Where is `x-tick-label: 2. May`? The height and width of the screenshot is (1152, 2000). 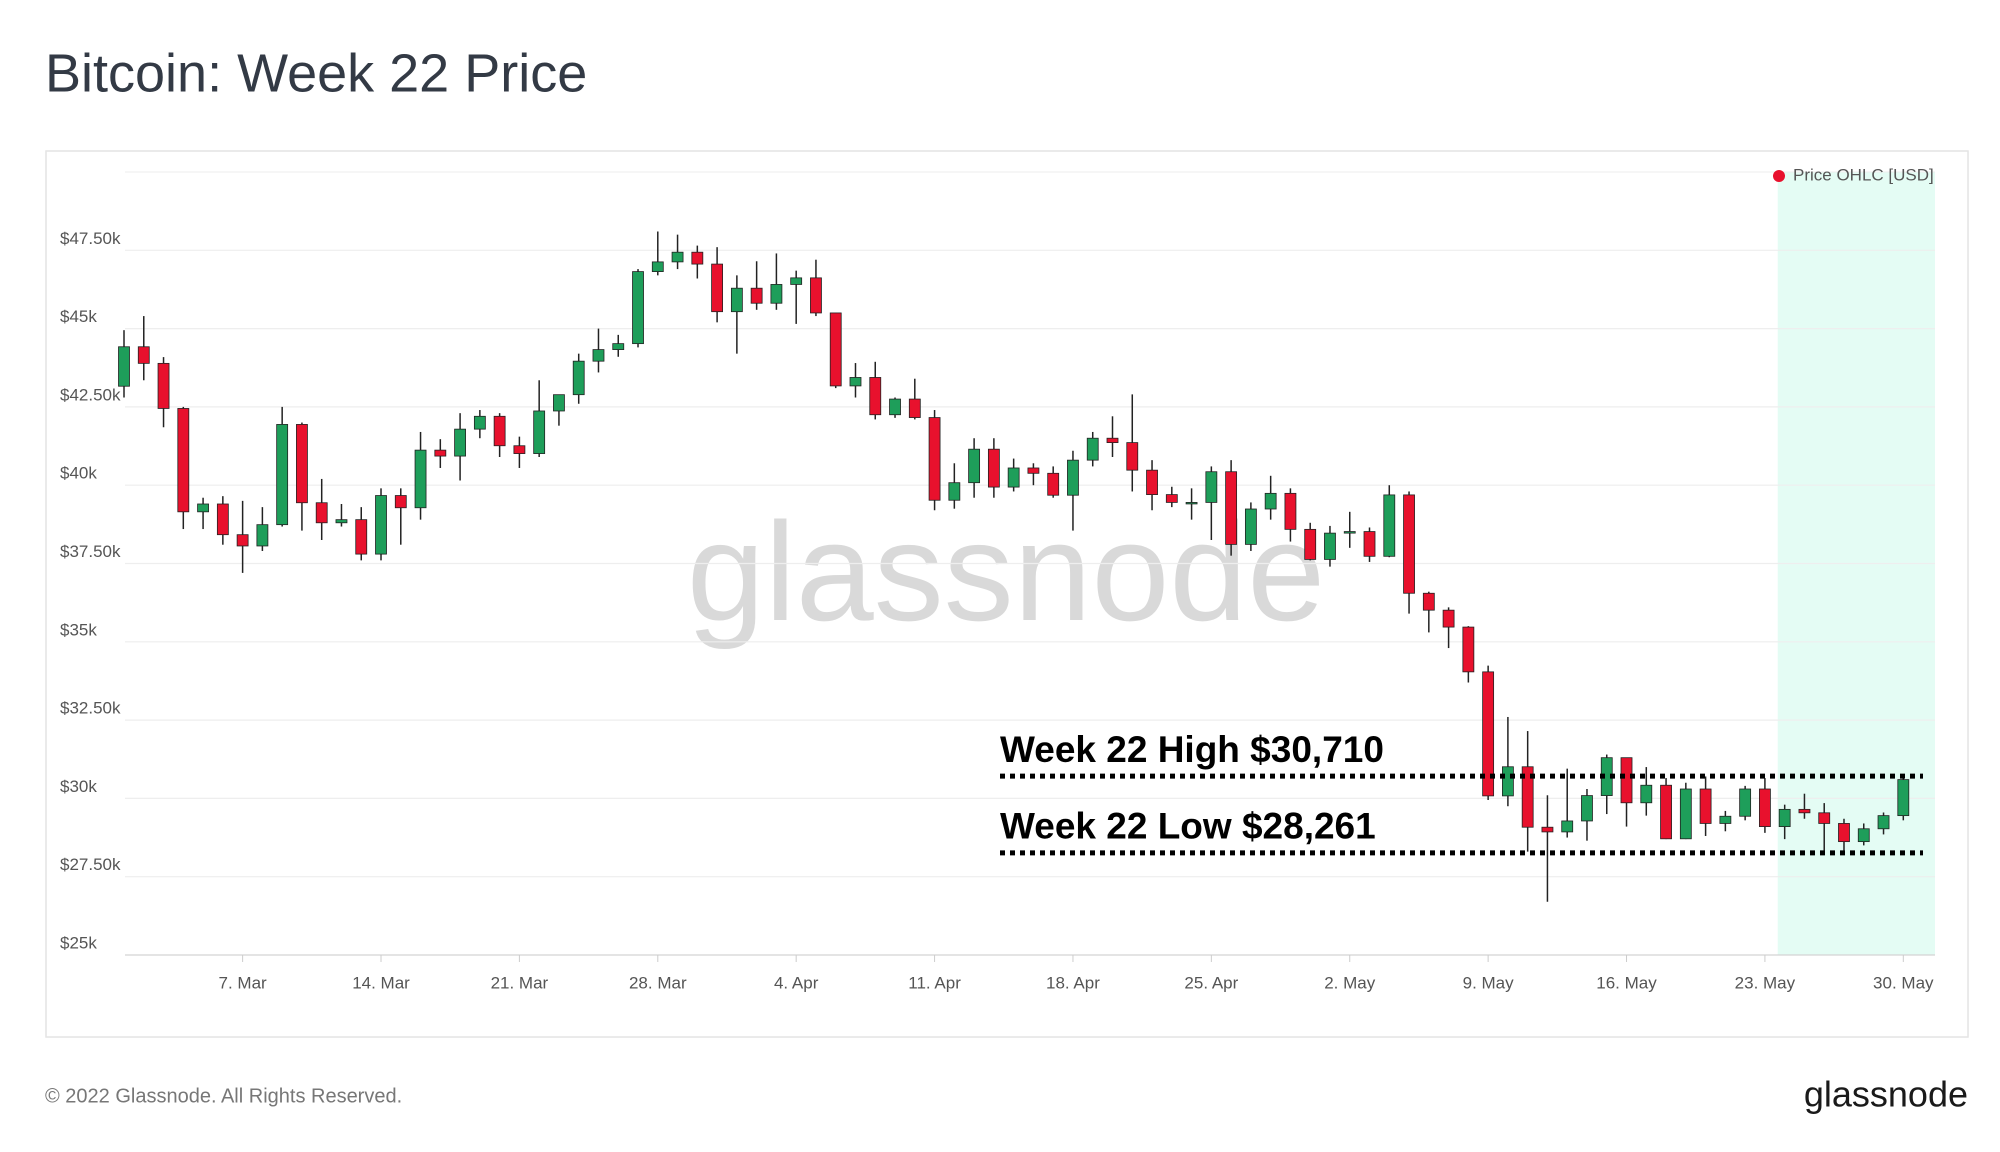
x-tick-label: 2. May is located at coordinates (1350, 982).